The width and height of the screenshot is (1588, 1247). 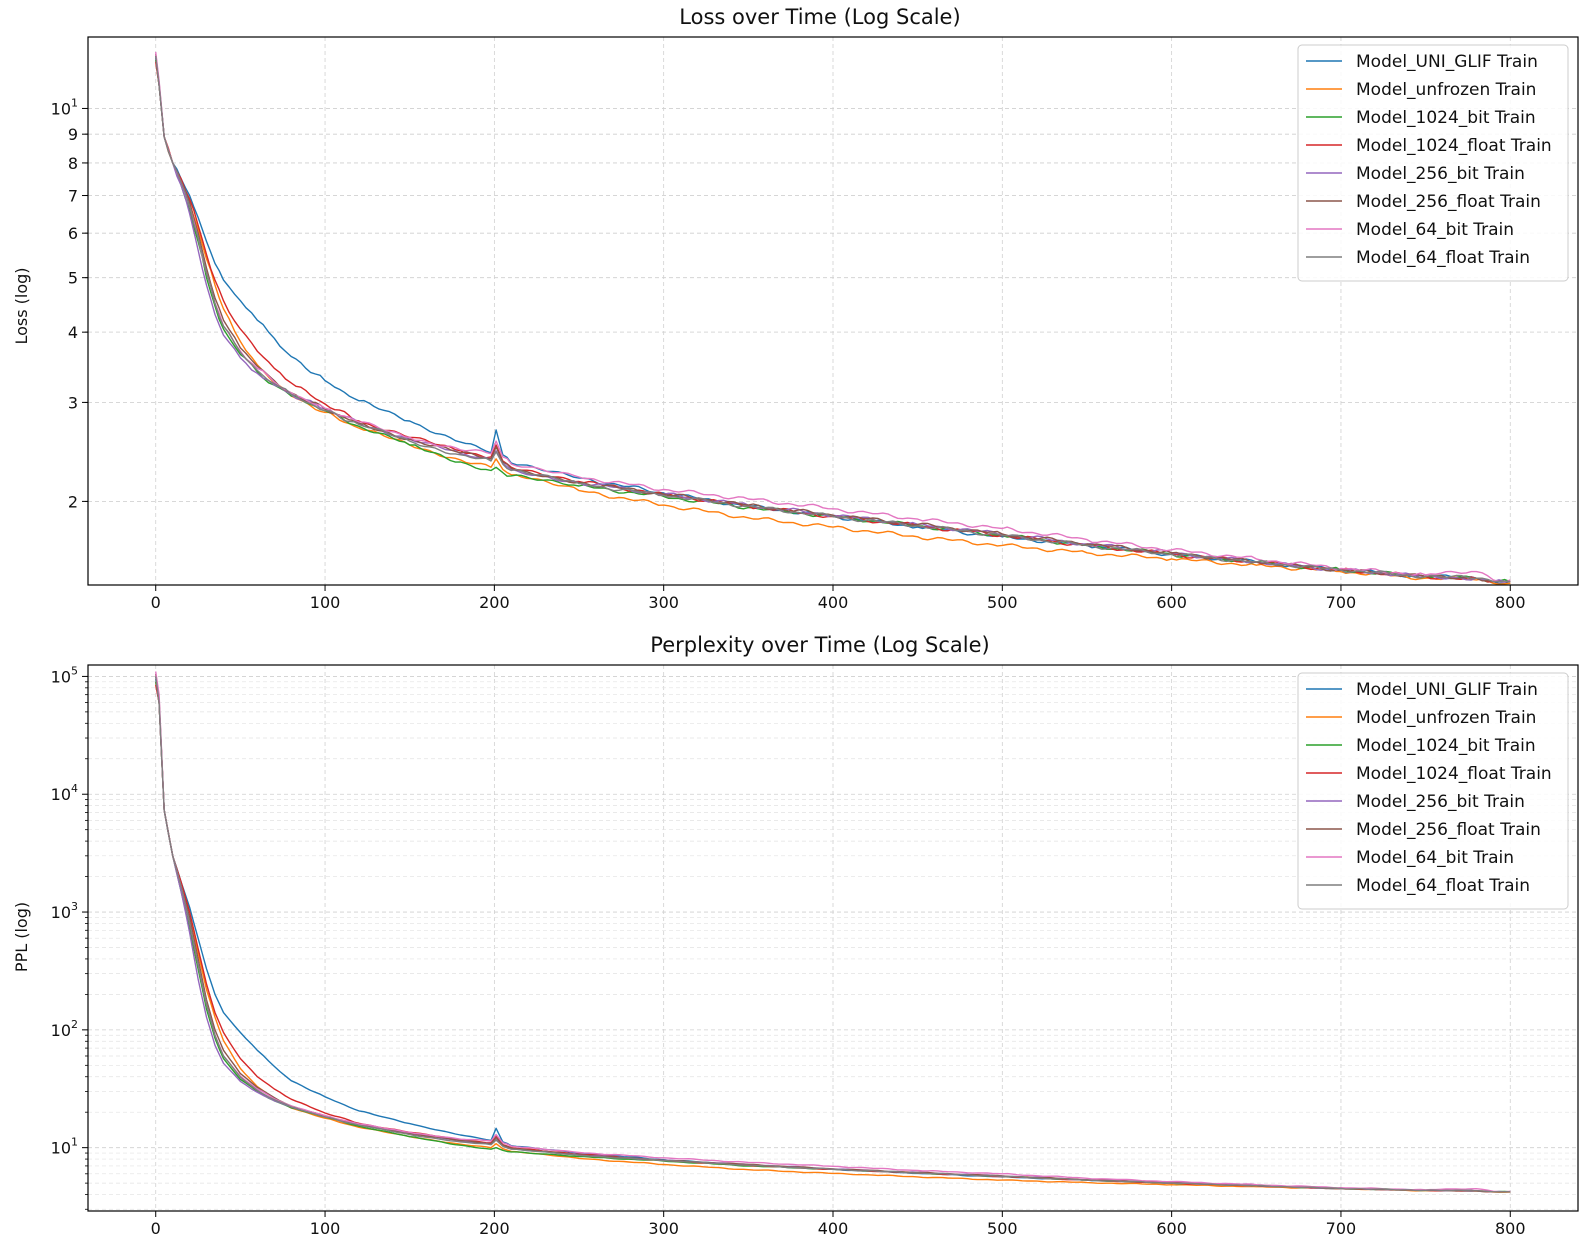 I want to click on loss-chart-title: Loss over Time (Log Scale), so click(x=819, y=17).